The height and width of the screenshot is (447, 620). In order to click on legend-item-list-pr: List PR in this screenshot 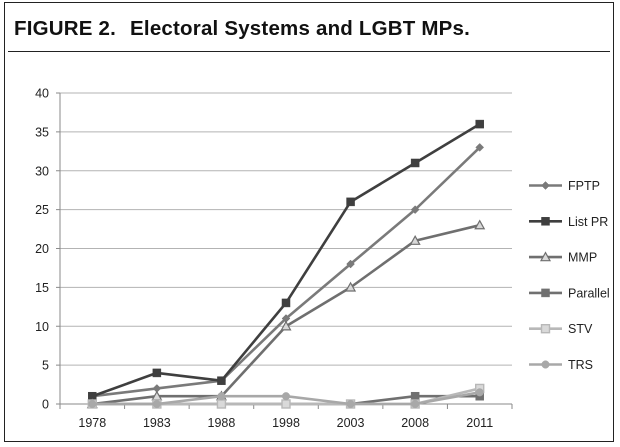, I will do `click(568, 222)`.